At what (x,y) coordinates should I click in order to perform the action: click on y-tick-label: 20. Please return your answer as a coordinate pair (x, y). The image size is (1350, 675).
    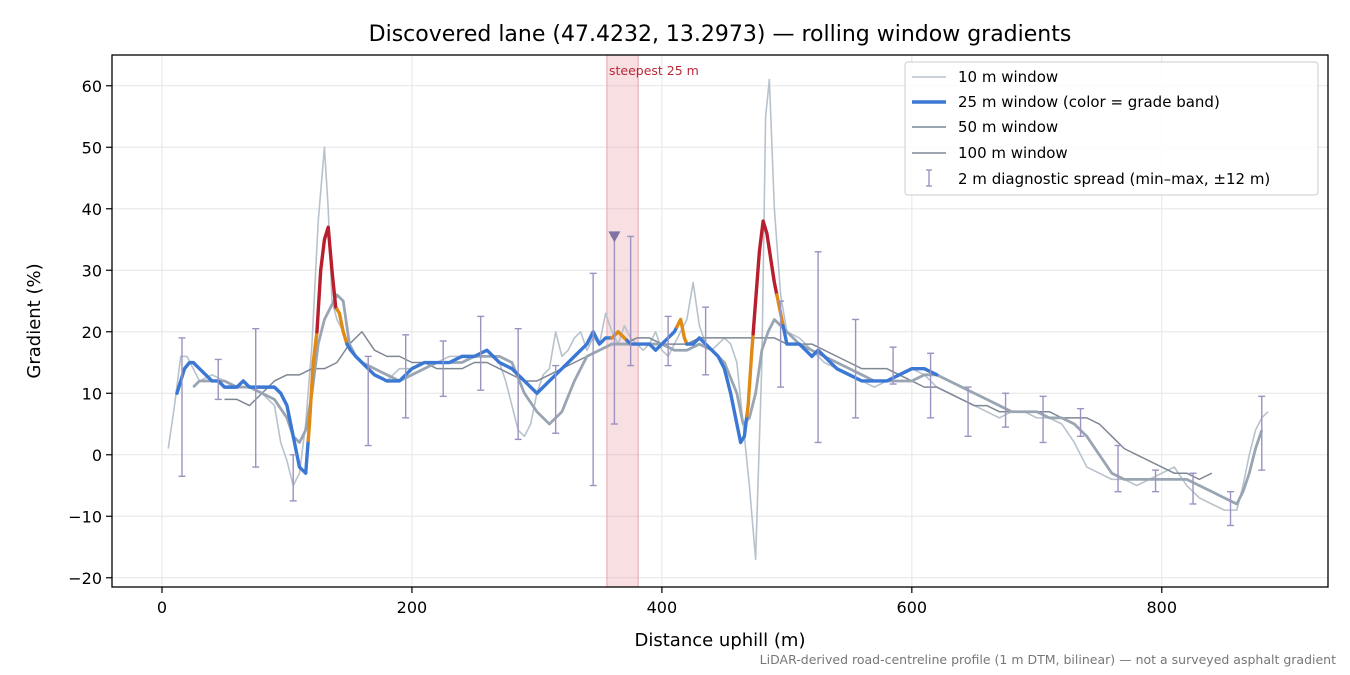
    Looking at the image, I should click on (92, 332).